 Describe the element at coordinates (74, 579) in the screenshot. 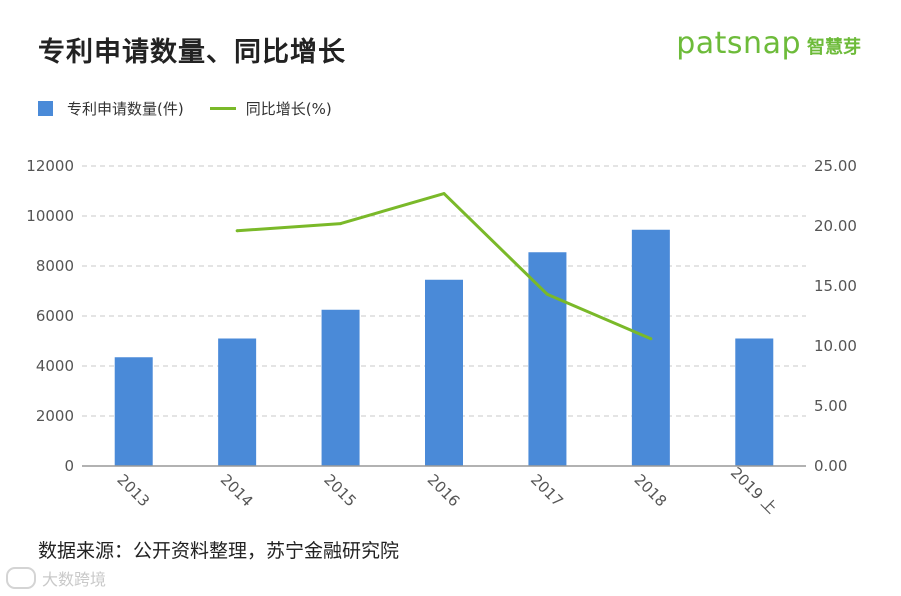

I see `watermark-text: 大数跨境` at that location.